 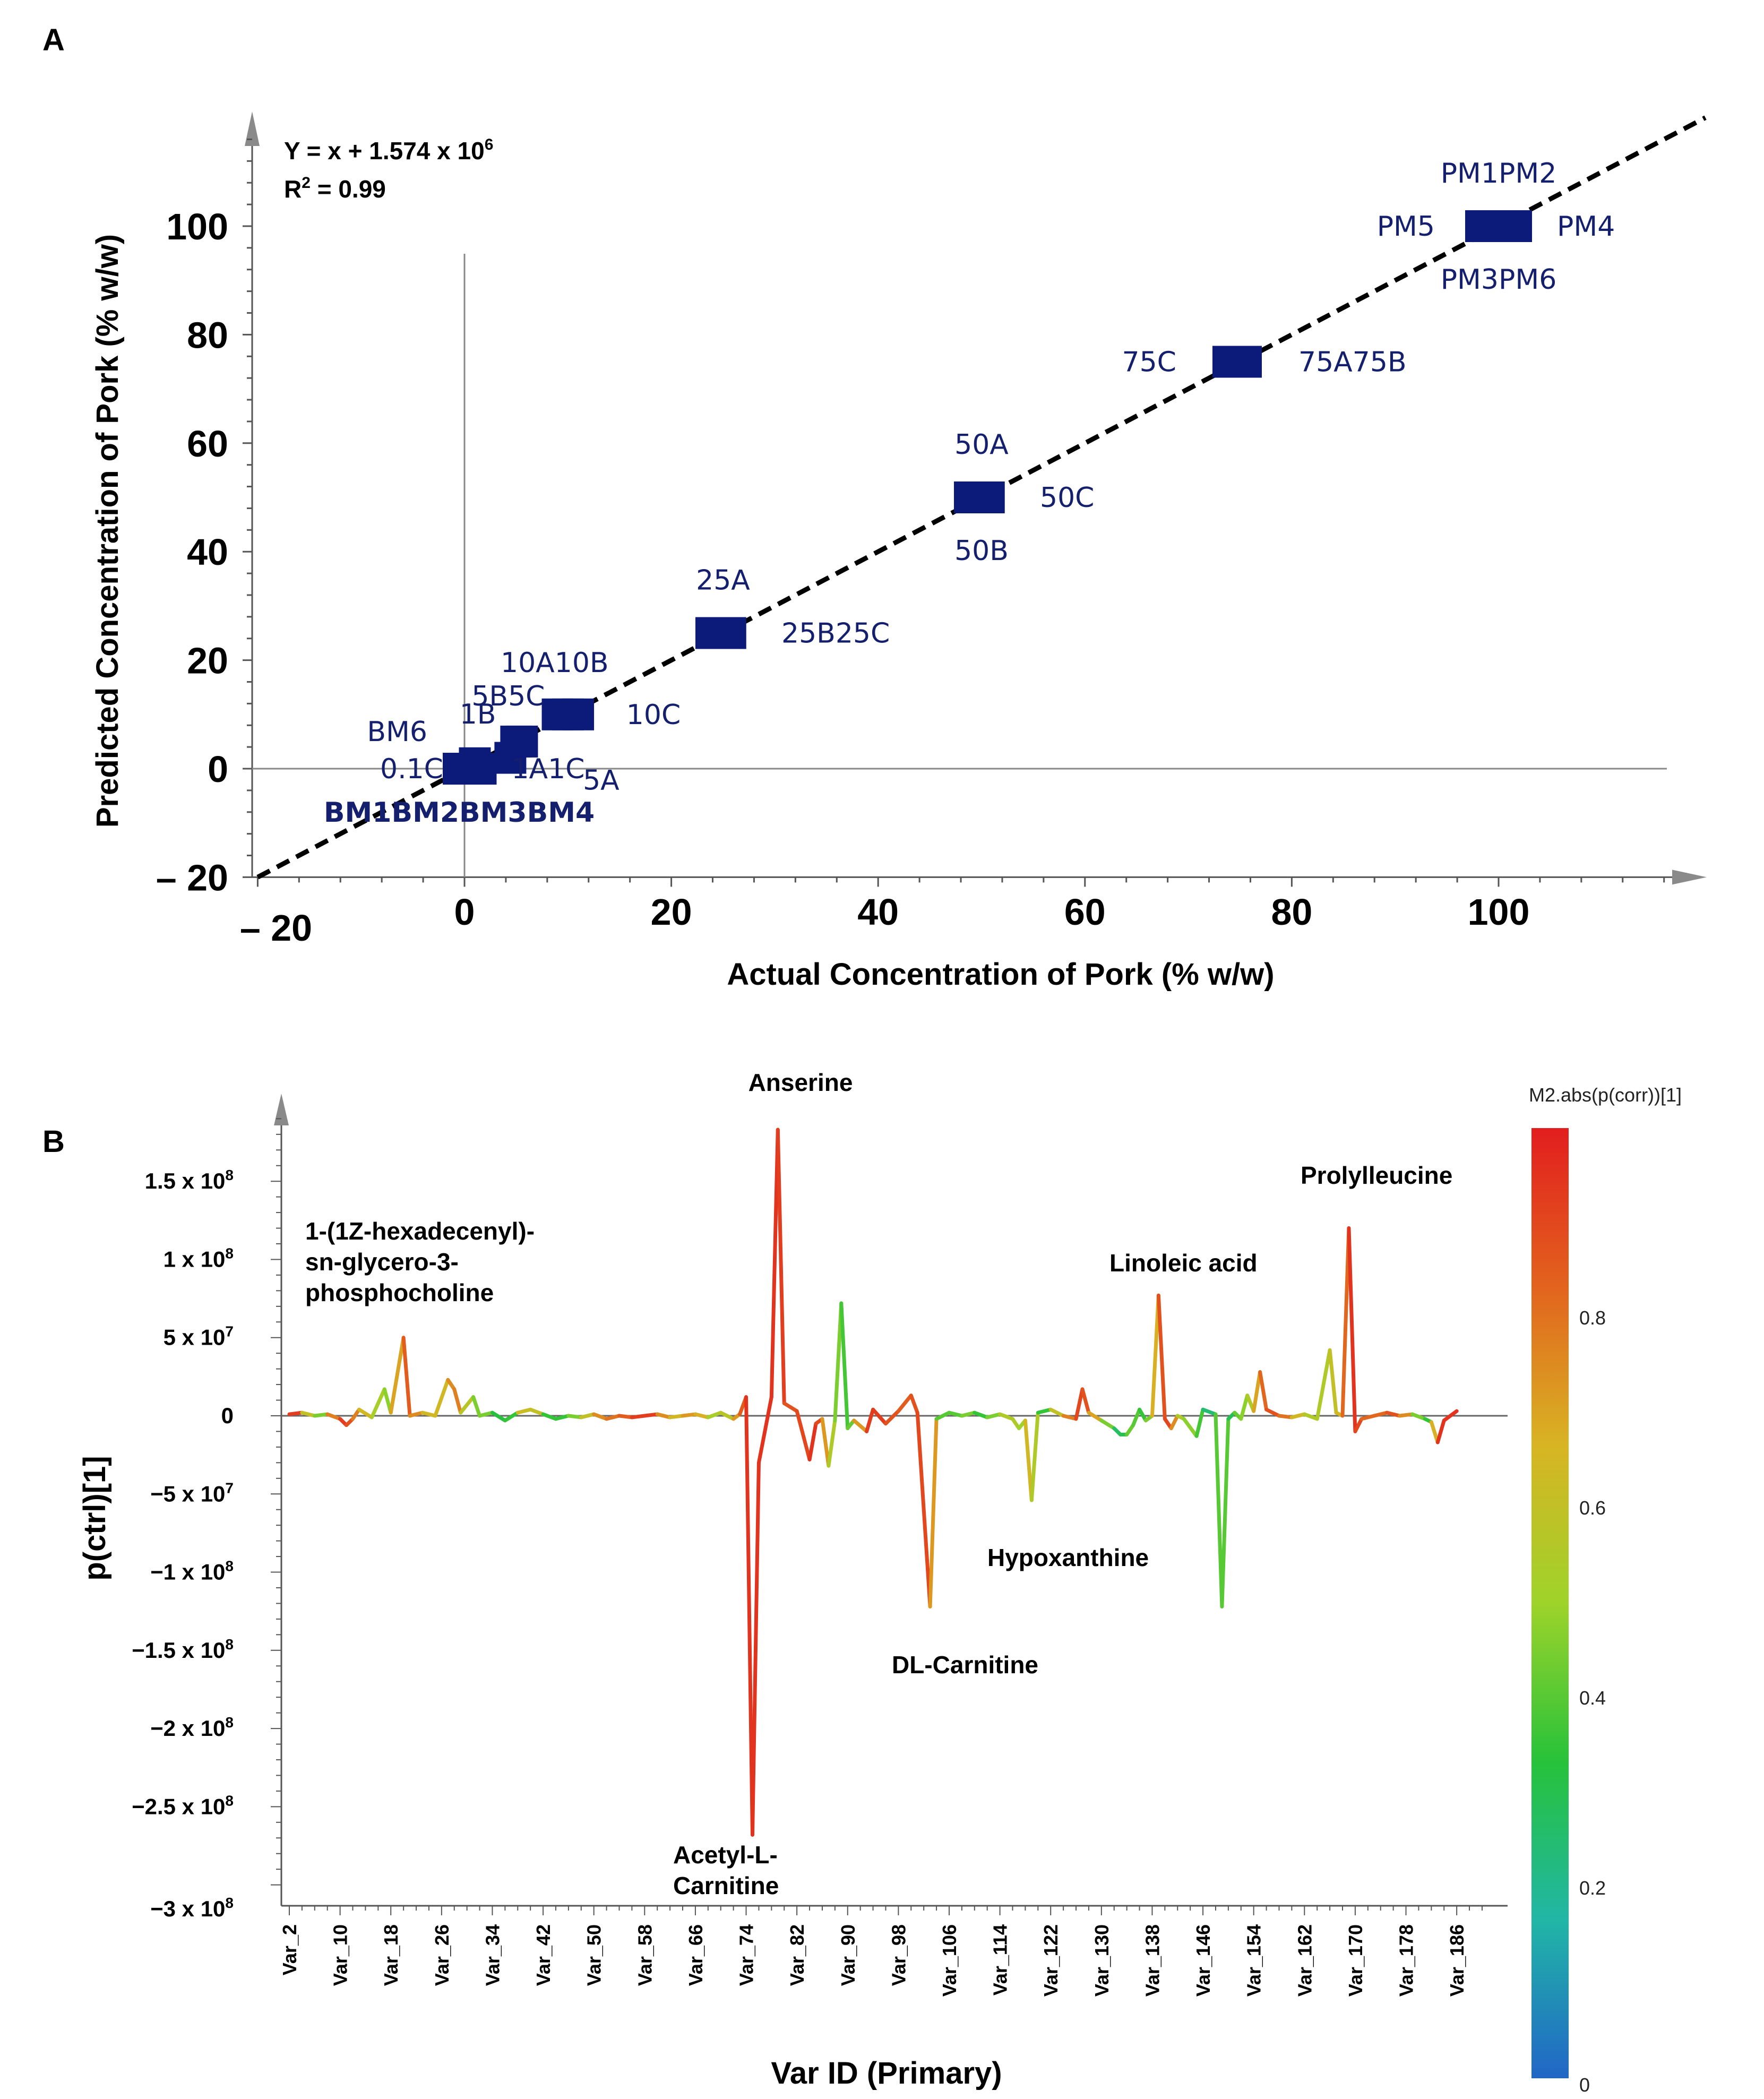 I want to click on panel-b-x-tick-label: Var_34, so click(x=492, y=1955).